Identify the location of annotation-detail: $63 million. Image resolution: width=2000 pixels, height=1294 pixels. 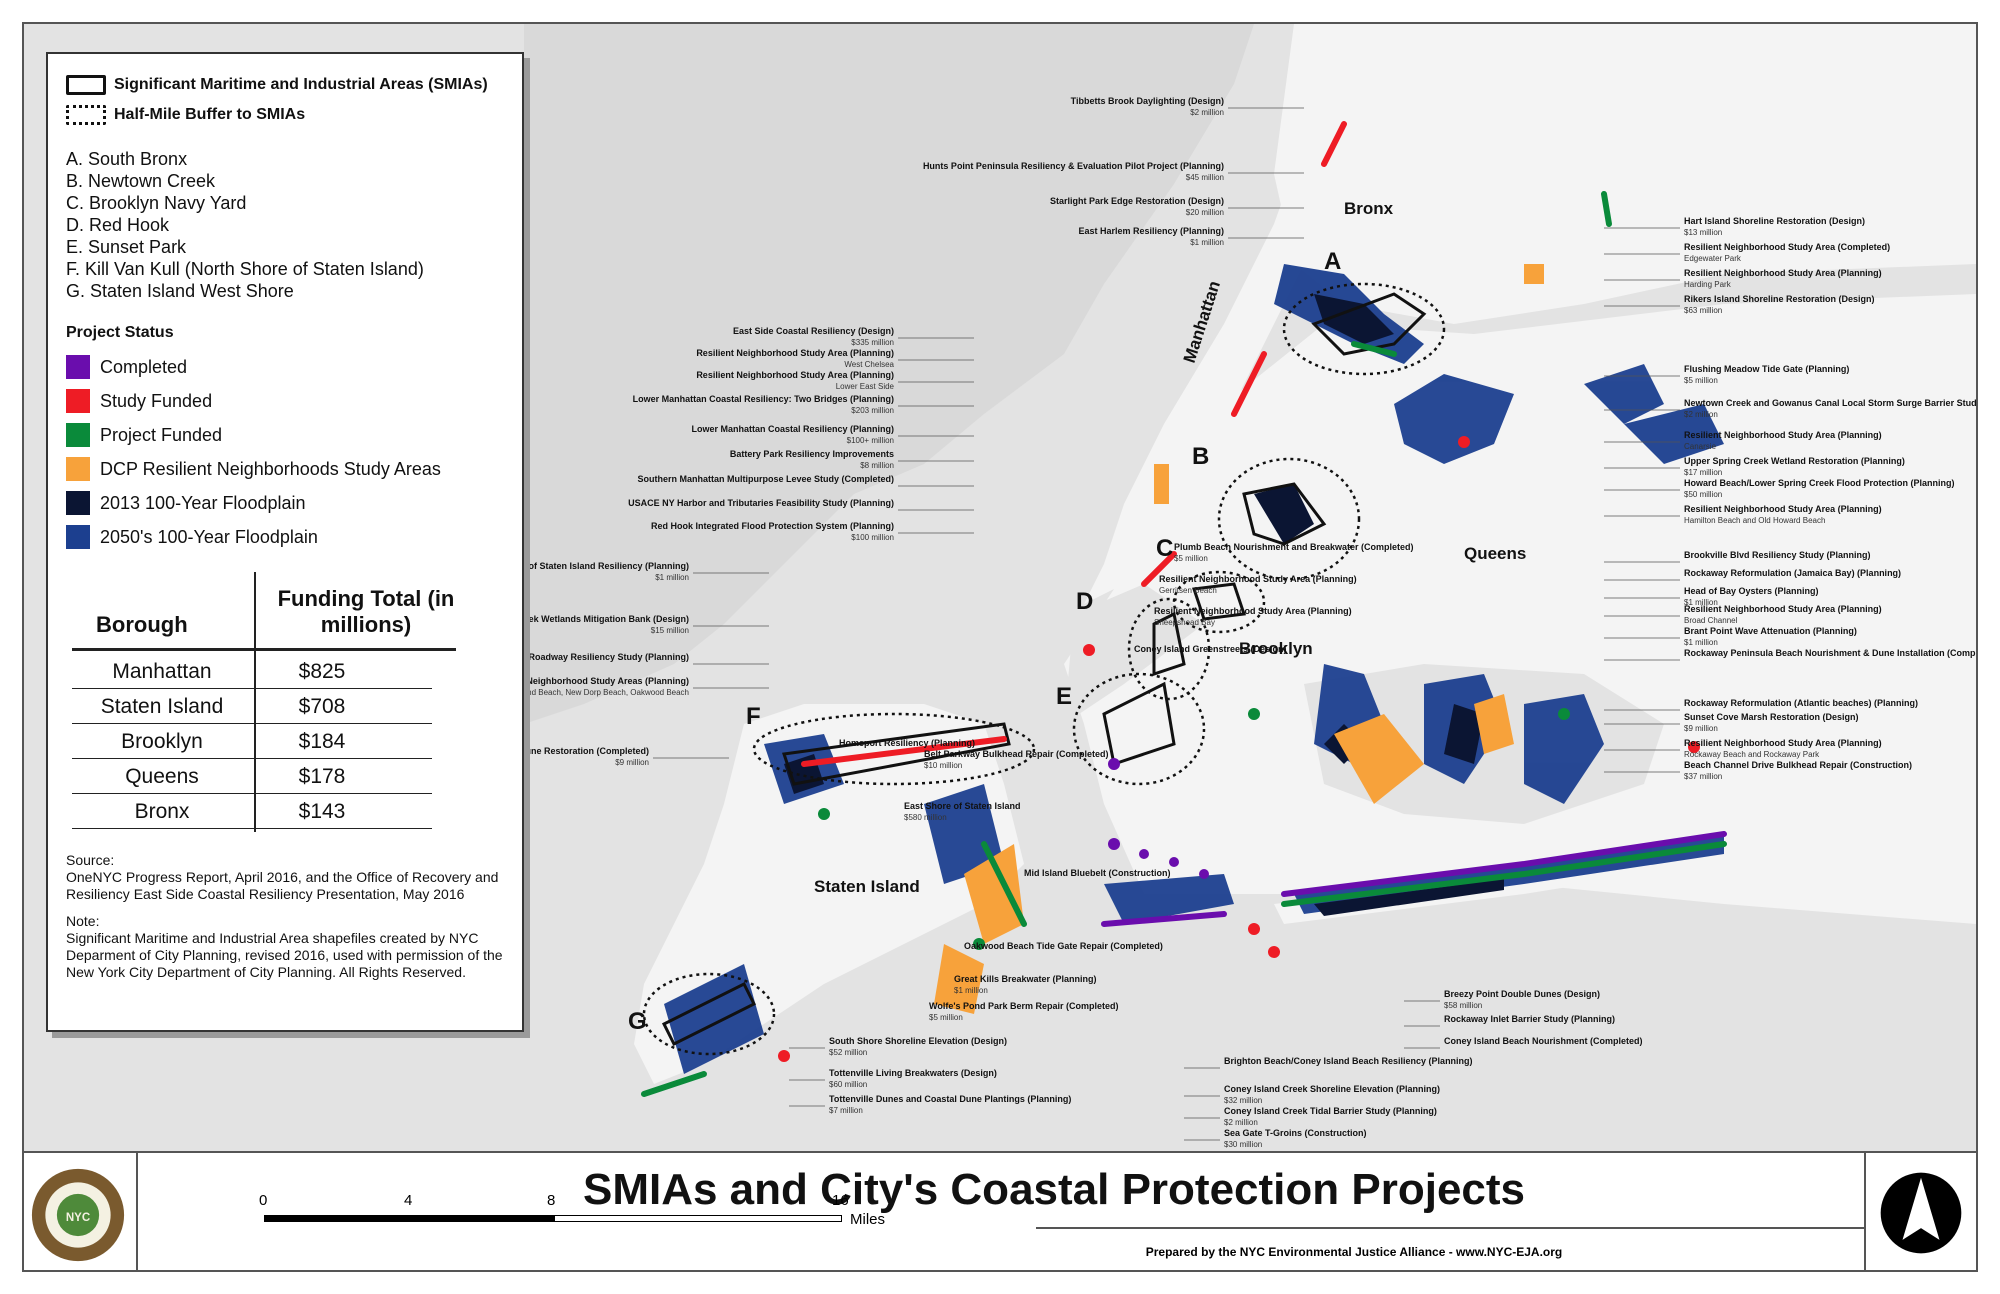
(1703, 310).